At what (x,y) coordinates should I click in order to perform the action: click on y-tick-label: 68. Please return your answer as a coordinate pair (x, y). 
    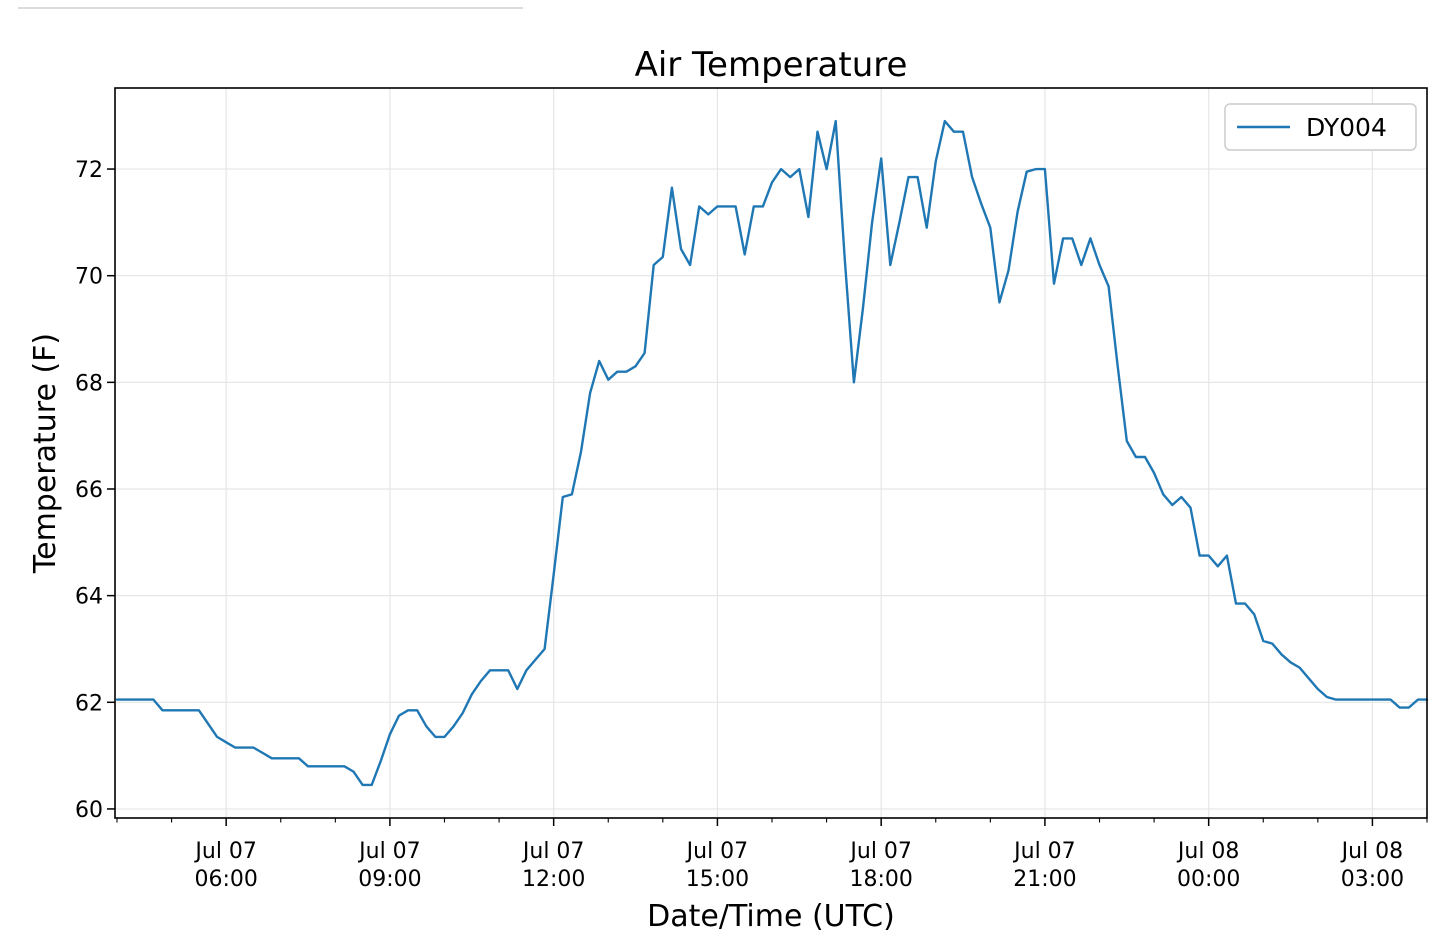
    Looking at the image, I should click on (89, 383).